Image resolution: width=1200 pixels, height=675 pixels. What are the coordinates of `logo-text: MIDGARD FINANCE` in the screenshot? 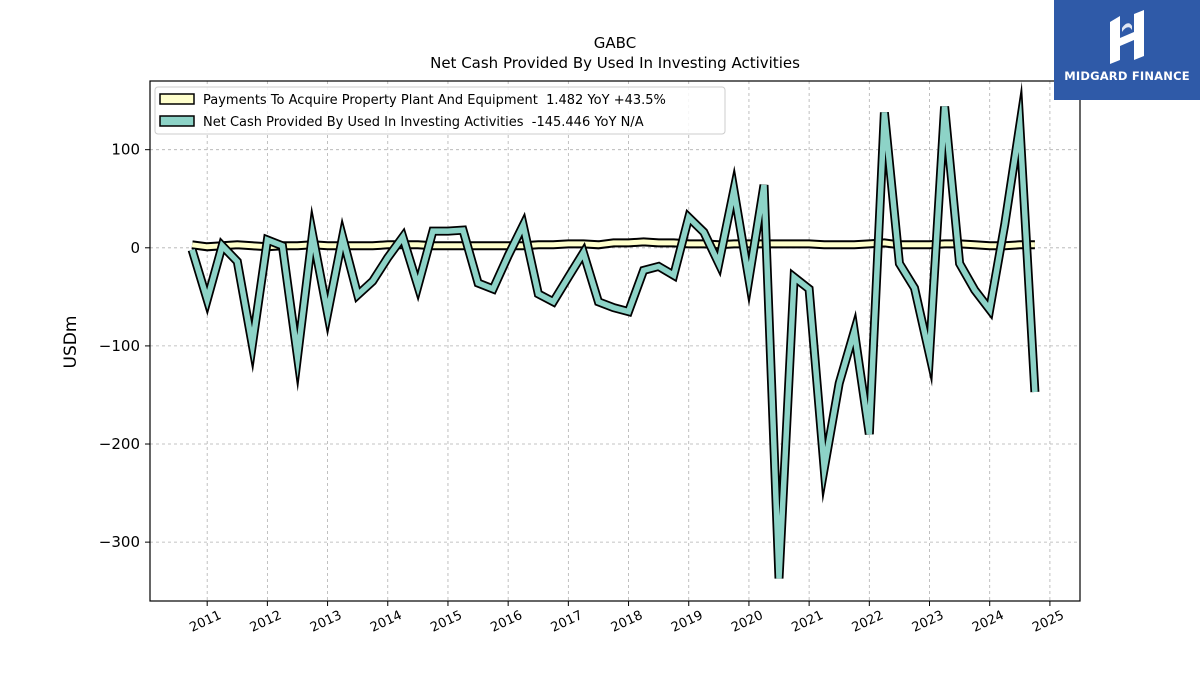 It's located at (1127, 76).